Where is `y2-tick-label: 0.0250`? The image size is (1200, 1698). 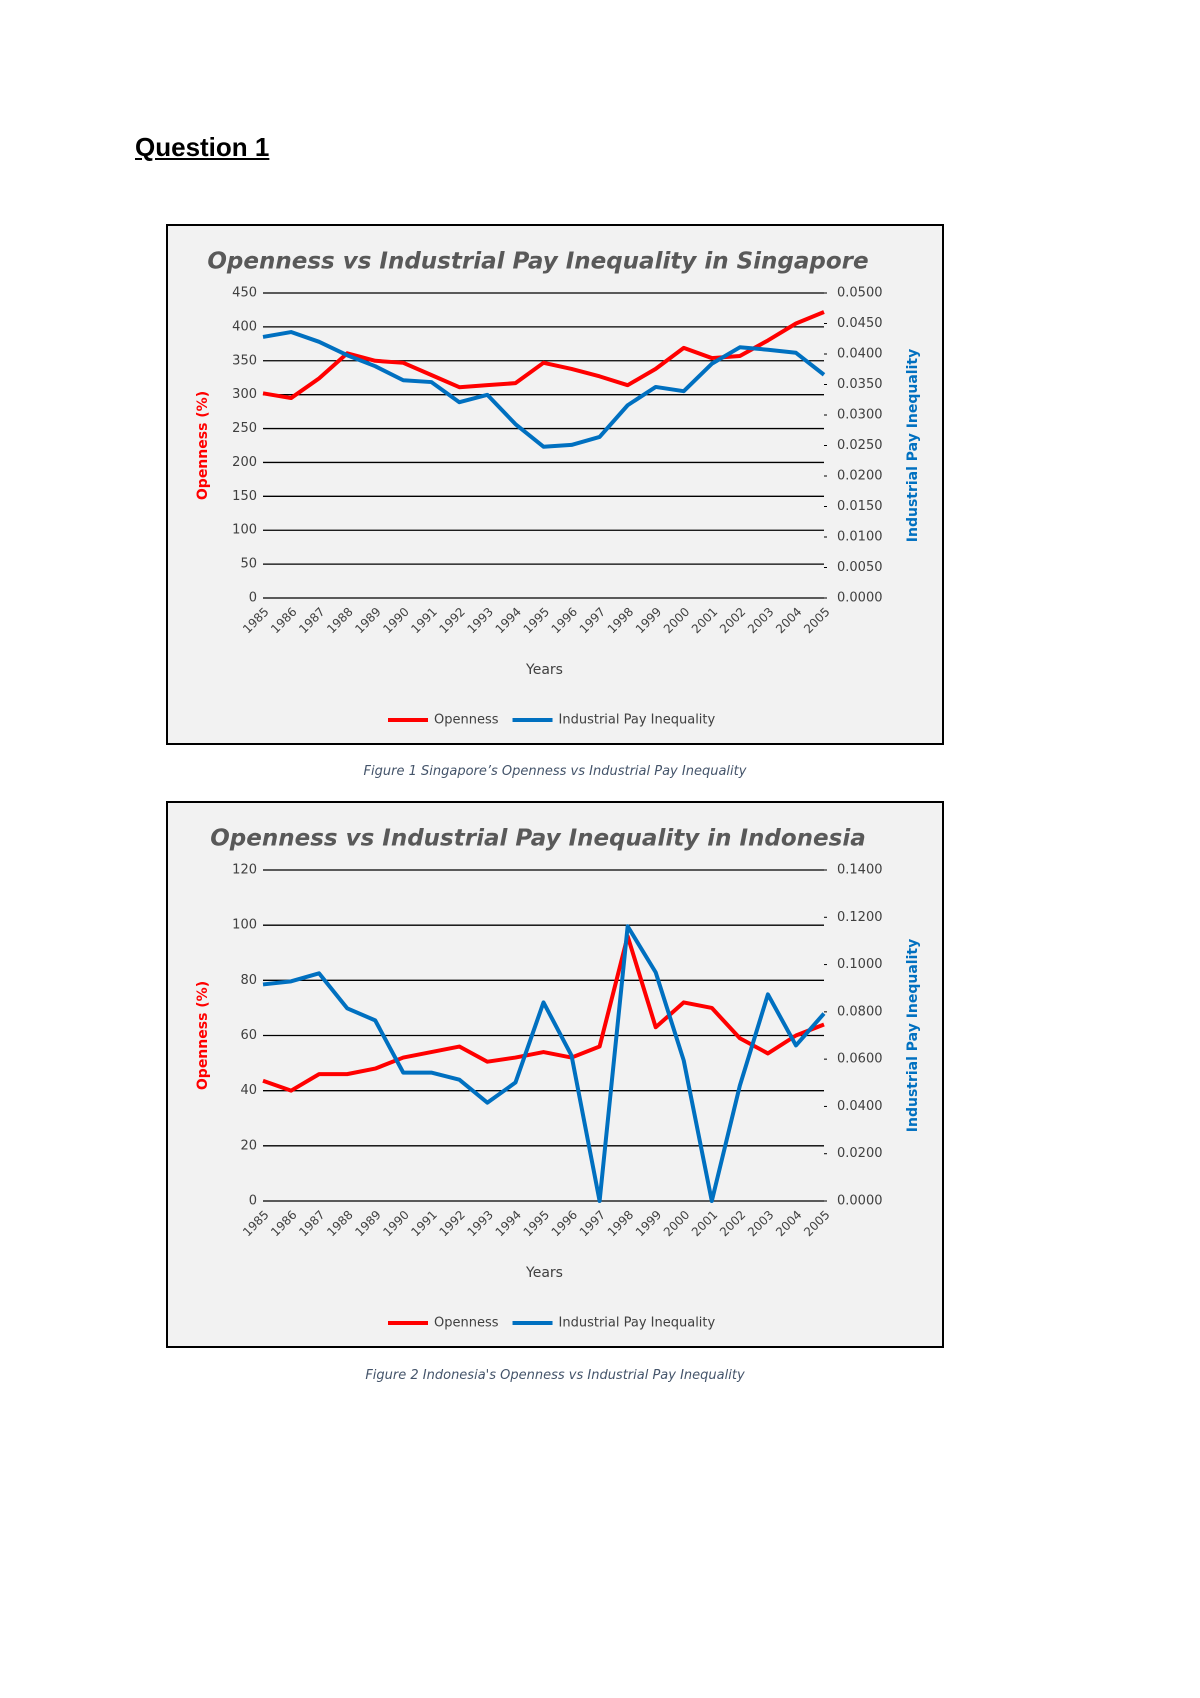 y2-tick-label: 0.0250 is located at coordinates (860, 445).